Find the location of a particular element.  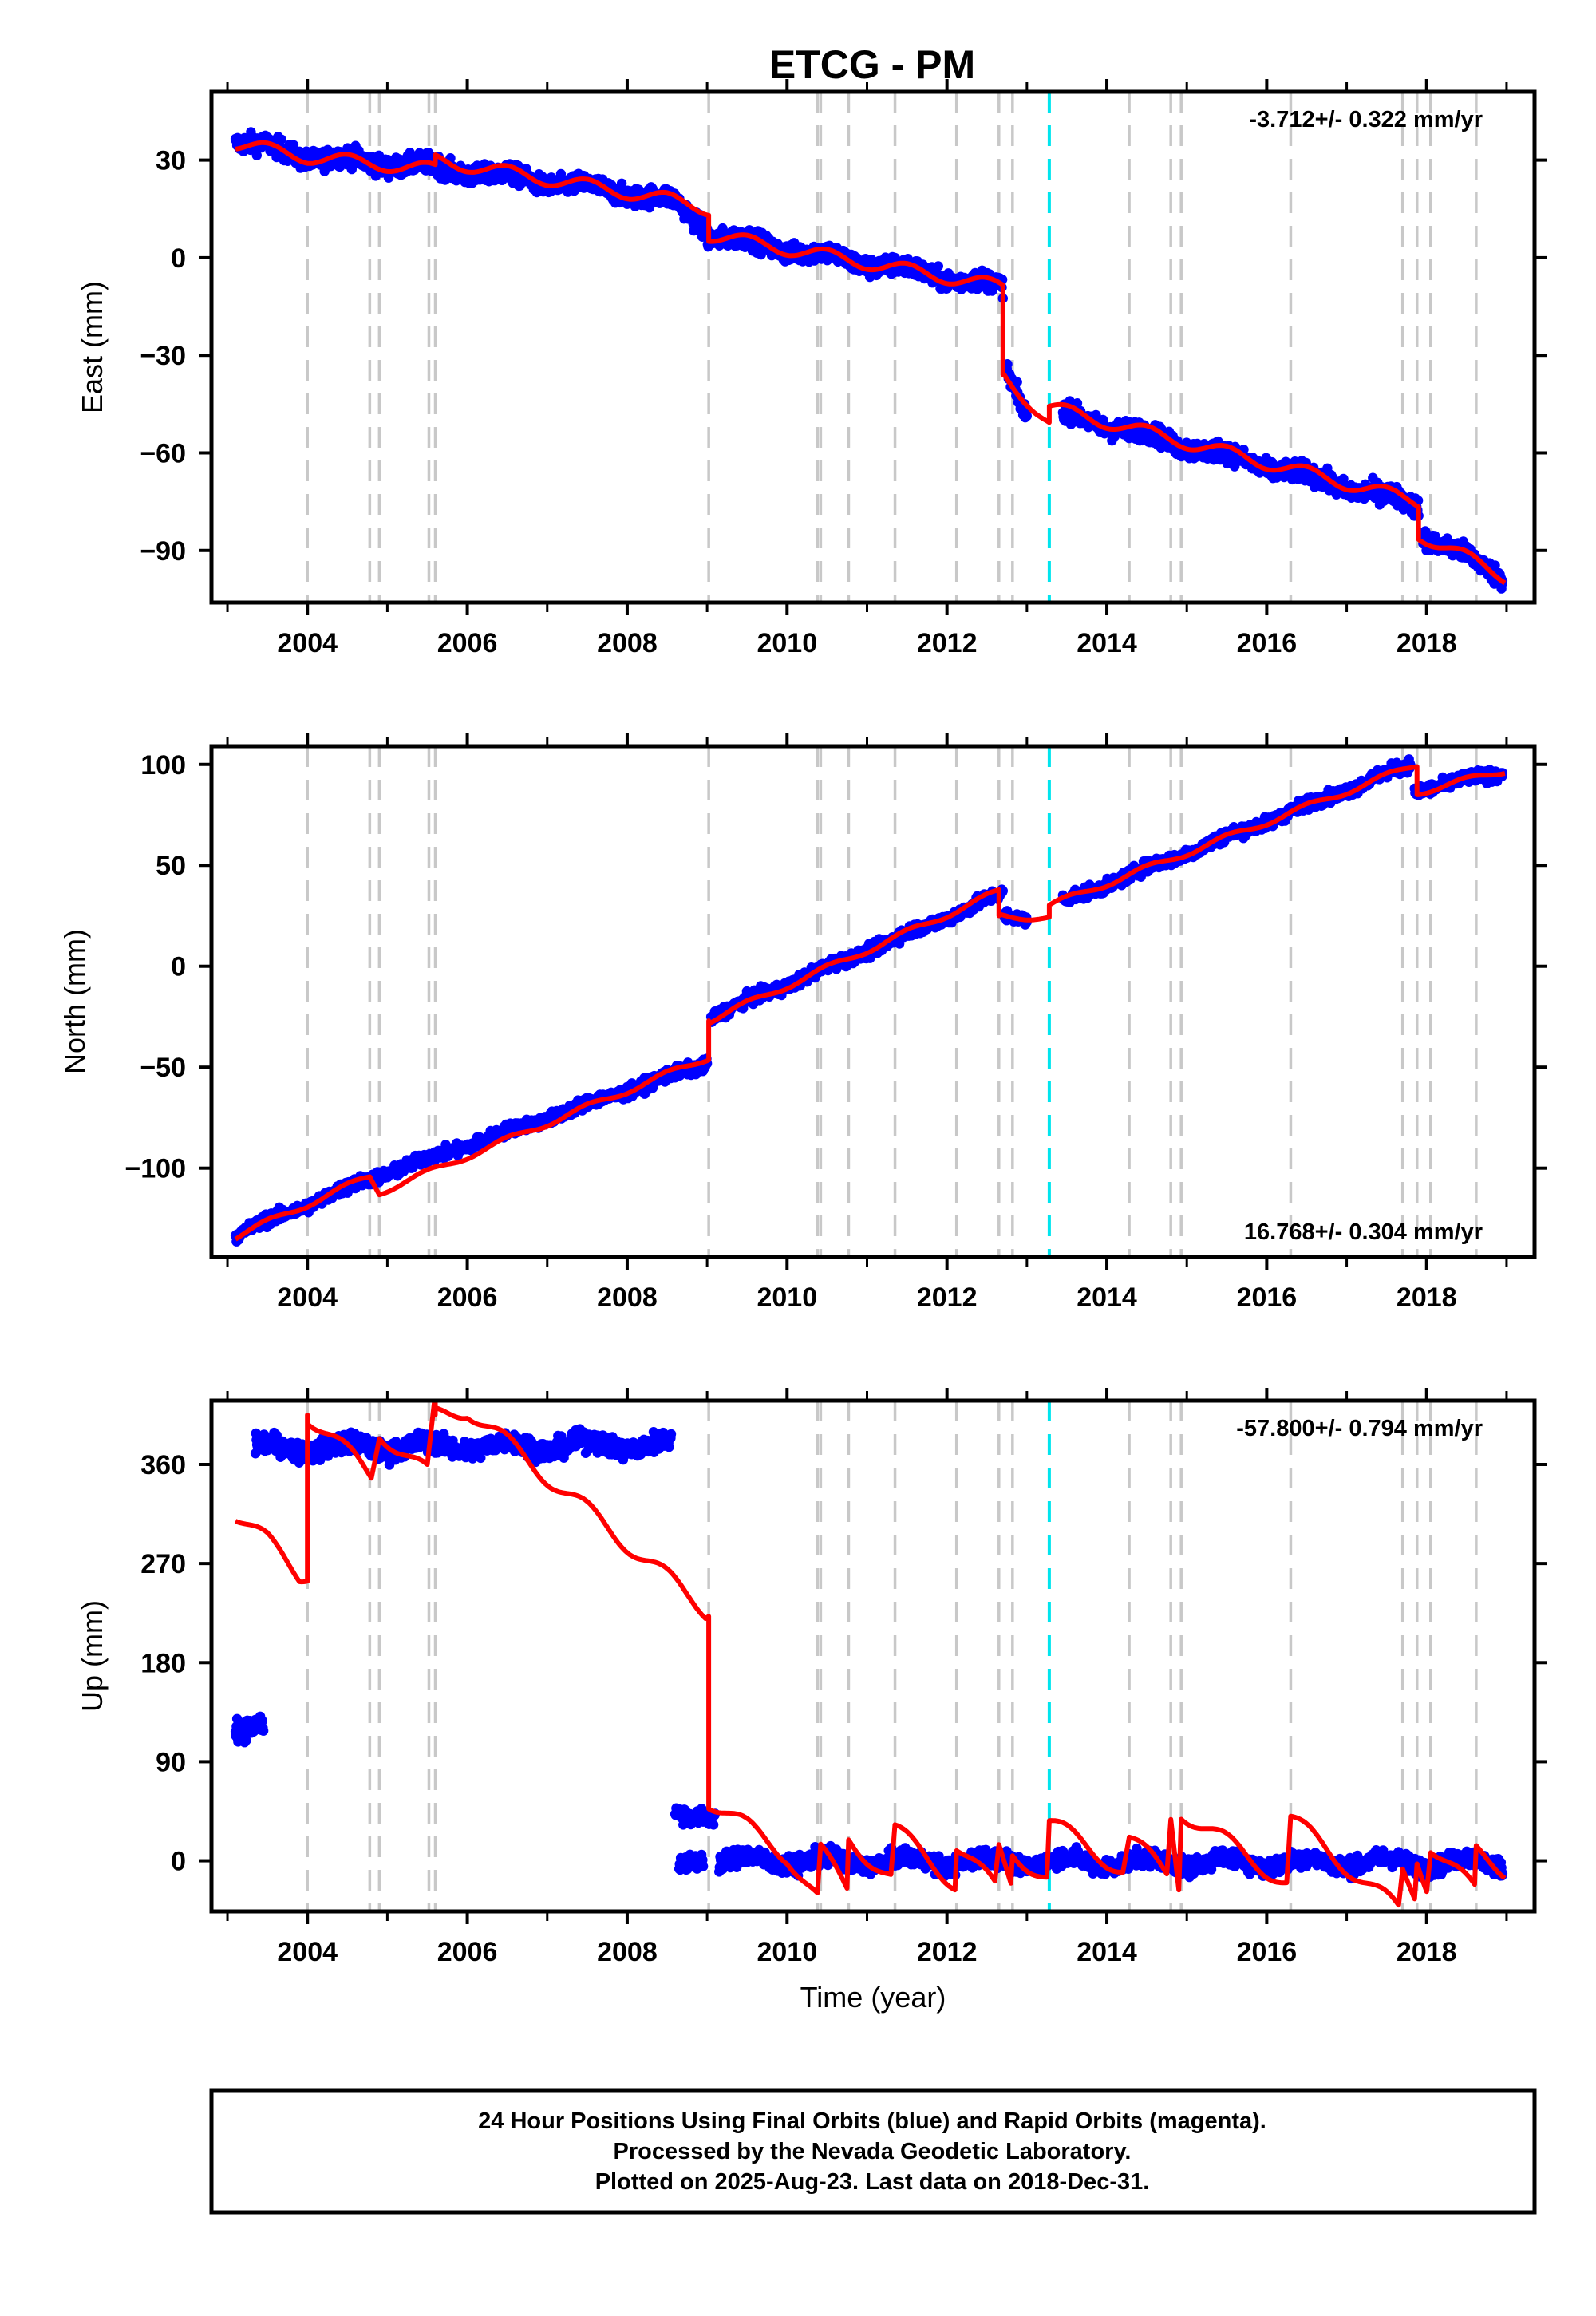

y-tick-label: 100 is located at coordinates (163, 765).